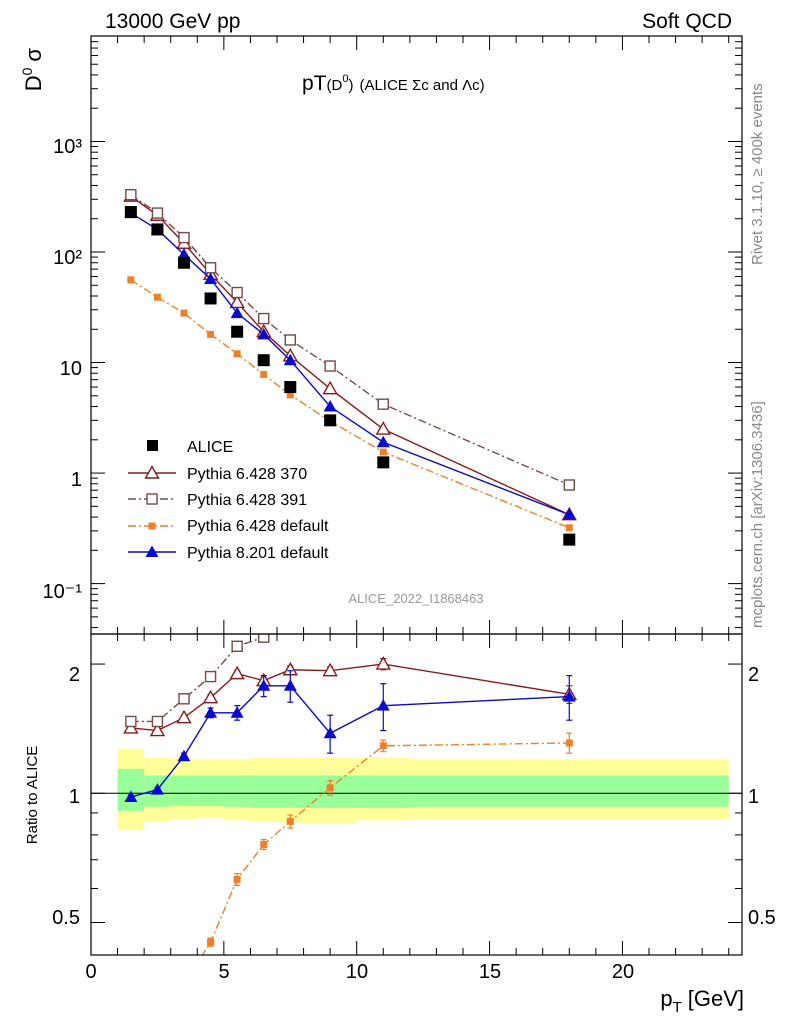  I want to click on main-series-pythia-6-428-default, so click(350, 404).